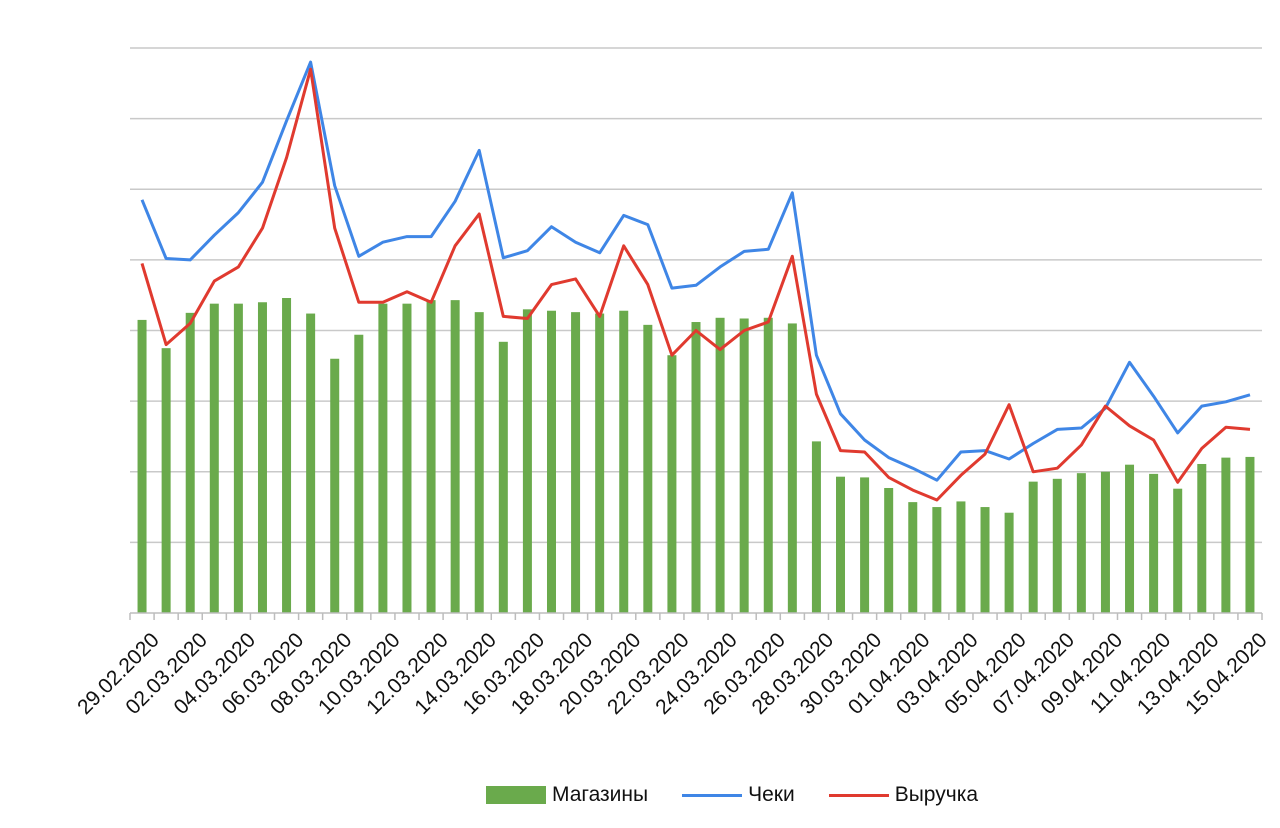  What do you see at coordinates (1226, 535) in the screenshot?
I see `bar-14.04.2020` at bounding box center [1226, 535].